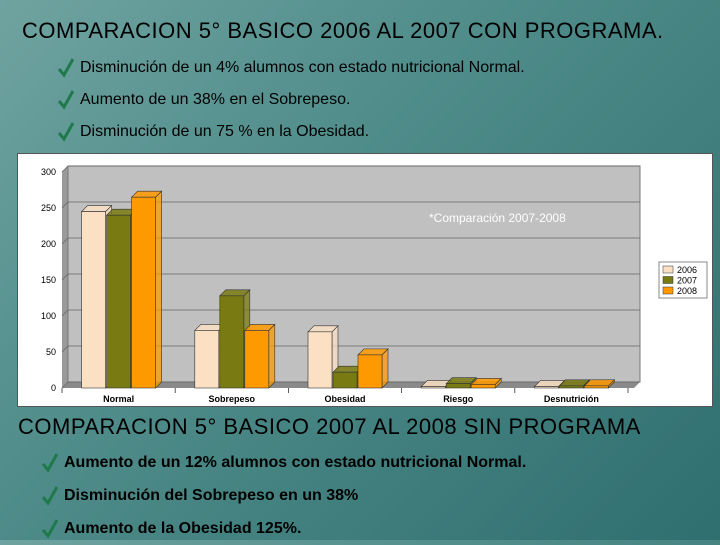 This screenshot has width=720, height=545. What do you see at coordinates (497, 218) in the screenshot?
I see `chart-annotation: *Comparación 2007-2008` at bounding box center [497, 218].